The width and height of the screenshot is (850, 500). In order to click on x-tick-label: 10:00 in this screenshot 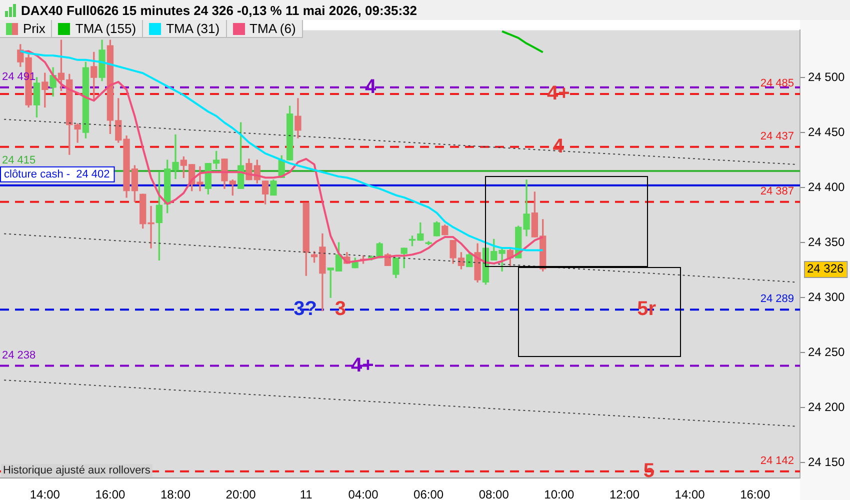, I will do `click(559, 494)`.